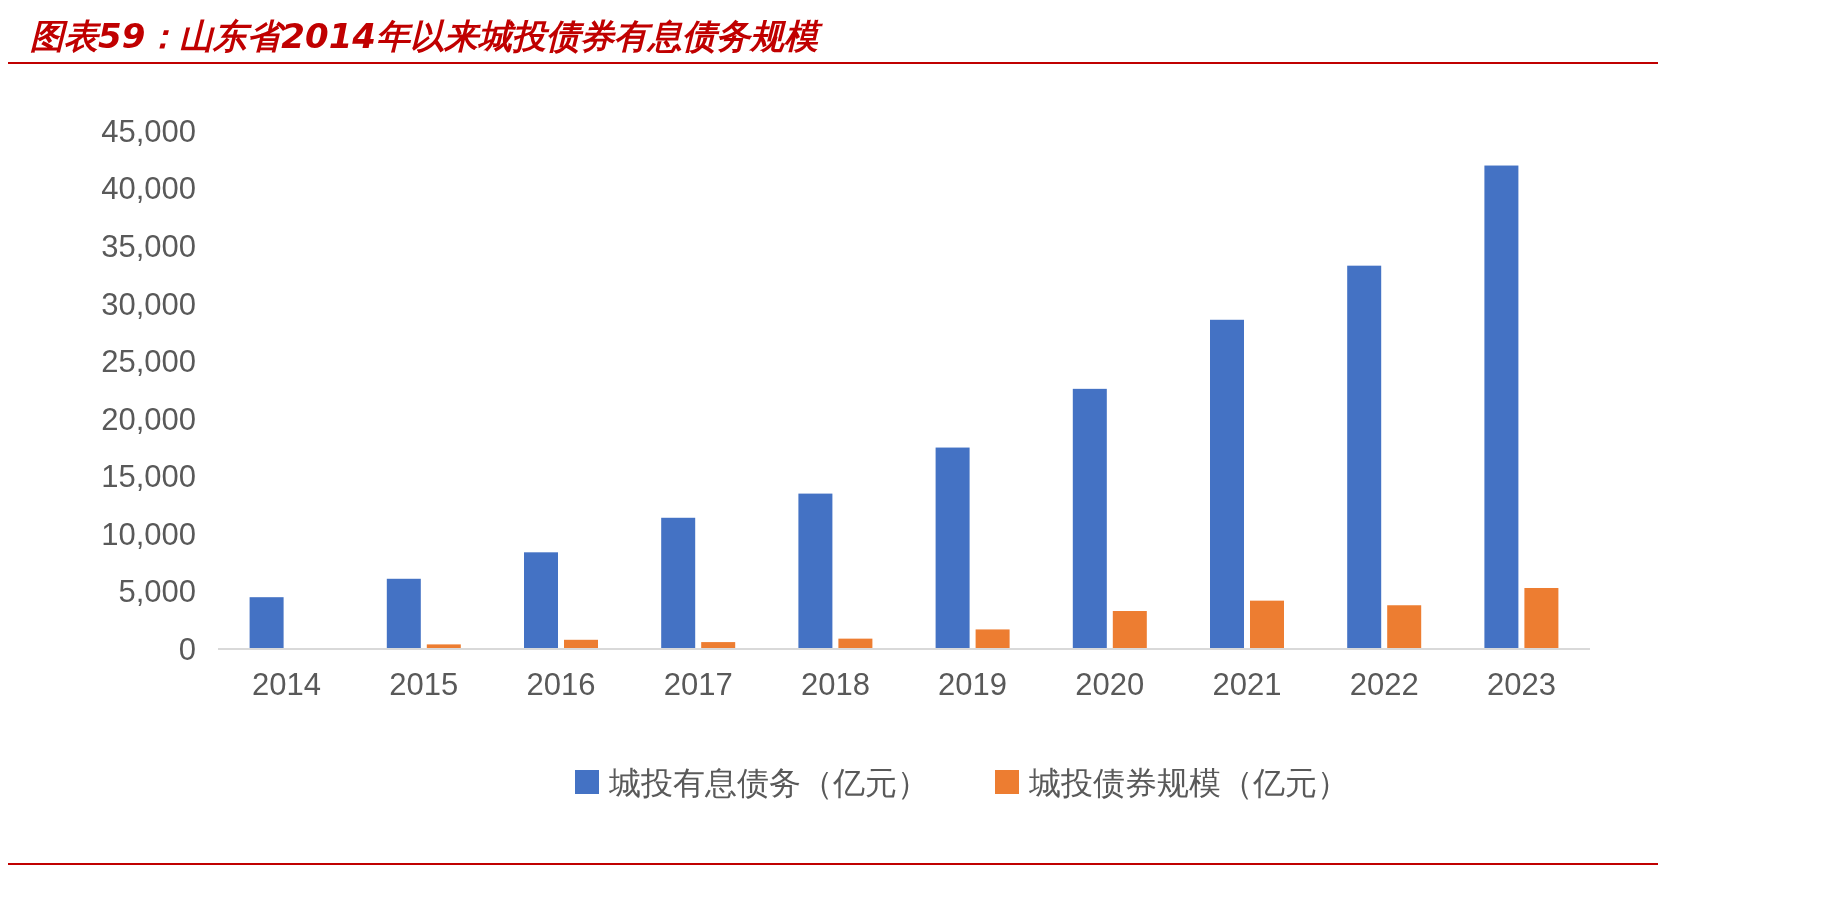  What do you see at coordinates (973, 684) in the screenshot?
I see `x-tick-label: 2019` at bounding box center [973, 684].